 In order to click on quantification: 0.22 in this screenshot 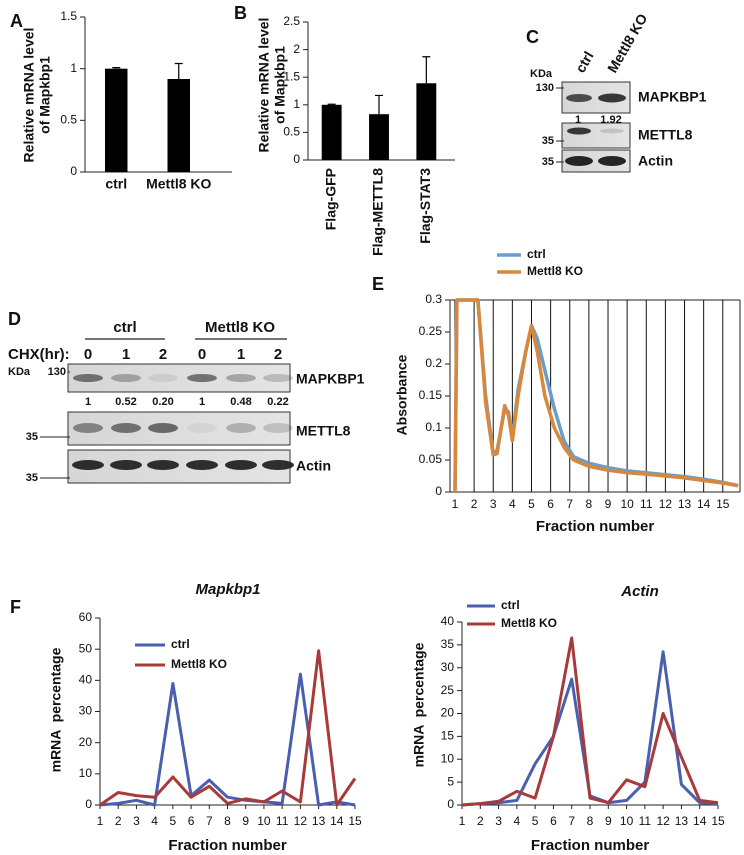, I will do `click(277, 402)`.